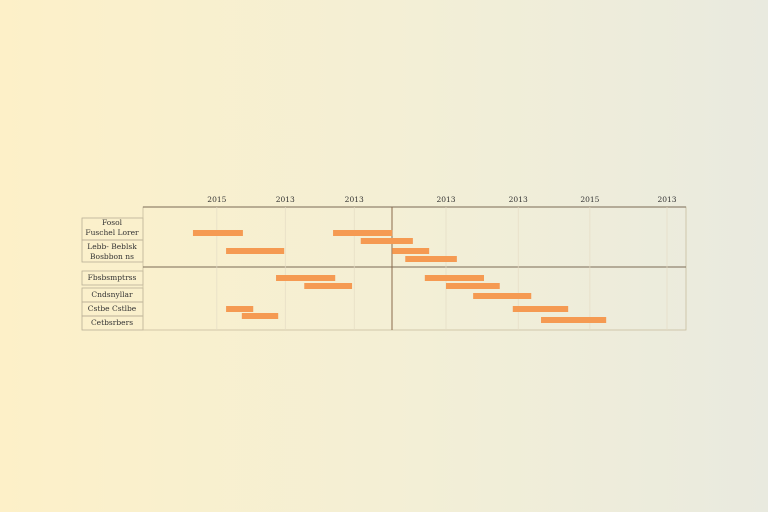  What do you see at coordinates (112, 256) in the screenshot?
I see `row-label: Bosbbon ns` at bounding box center [112, 256].